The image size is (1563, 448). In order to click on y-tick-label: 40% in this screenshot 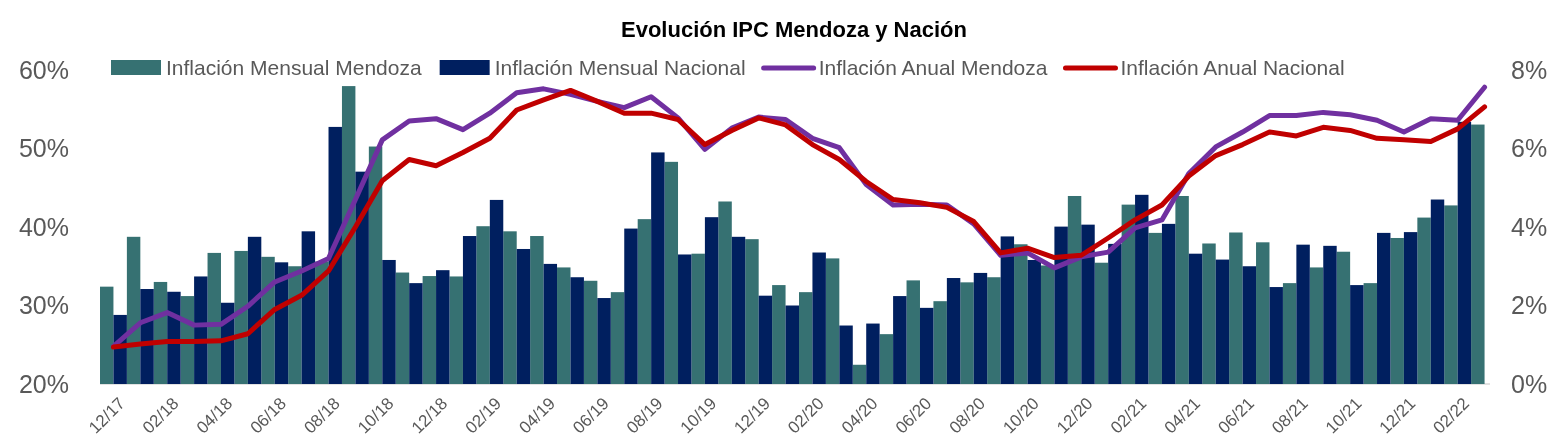, I will do `click(43, 226)`.